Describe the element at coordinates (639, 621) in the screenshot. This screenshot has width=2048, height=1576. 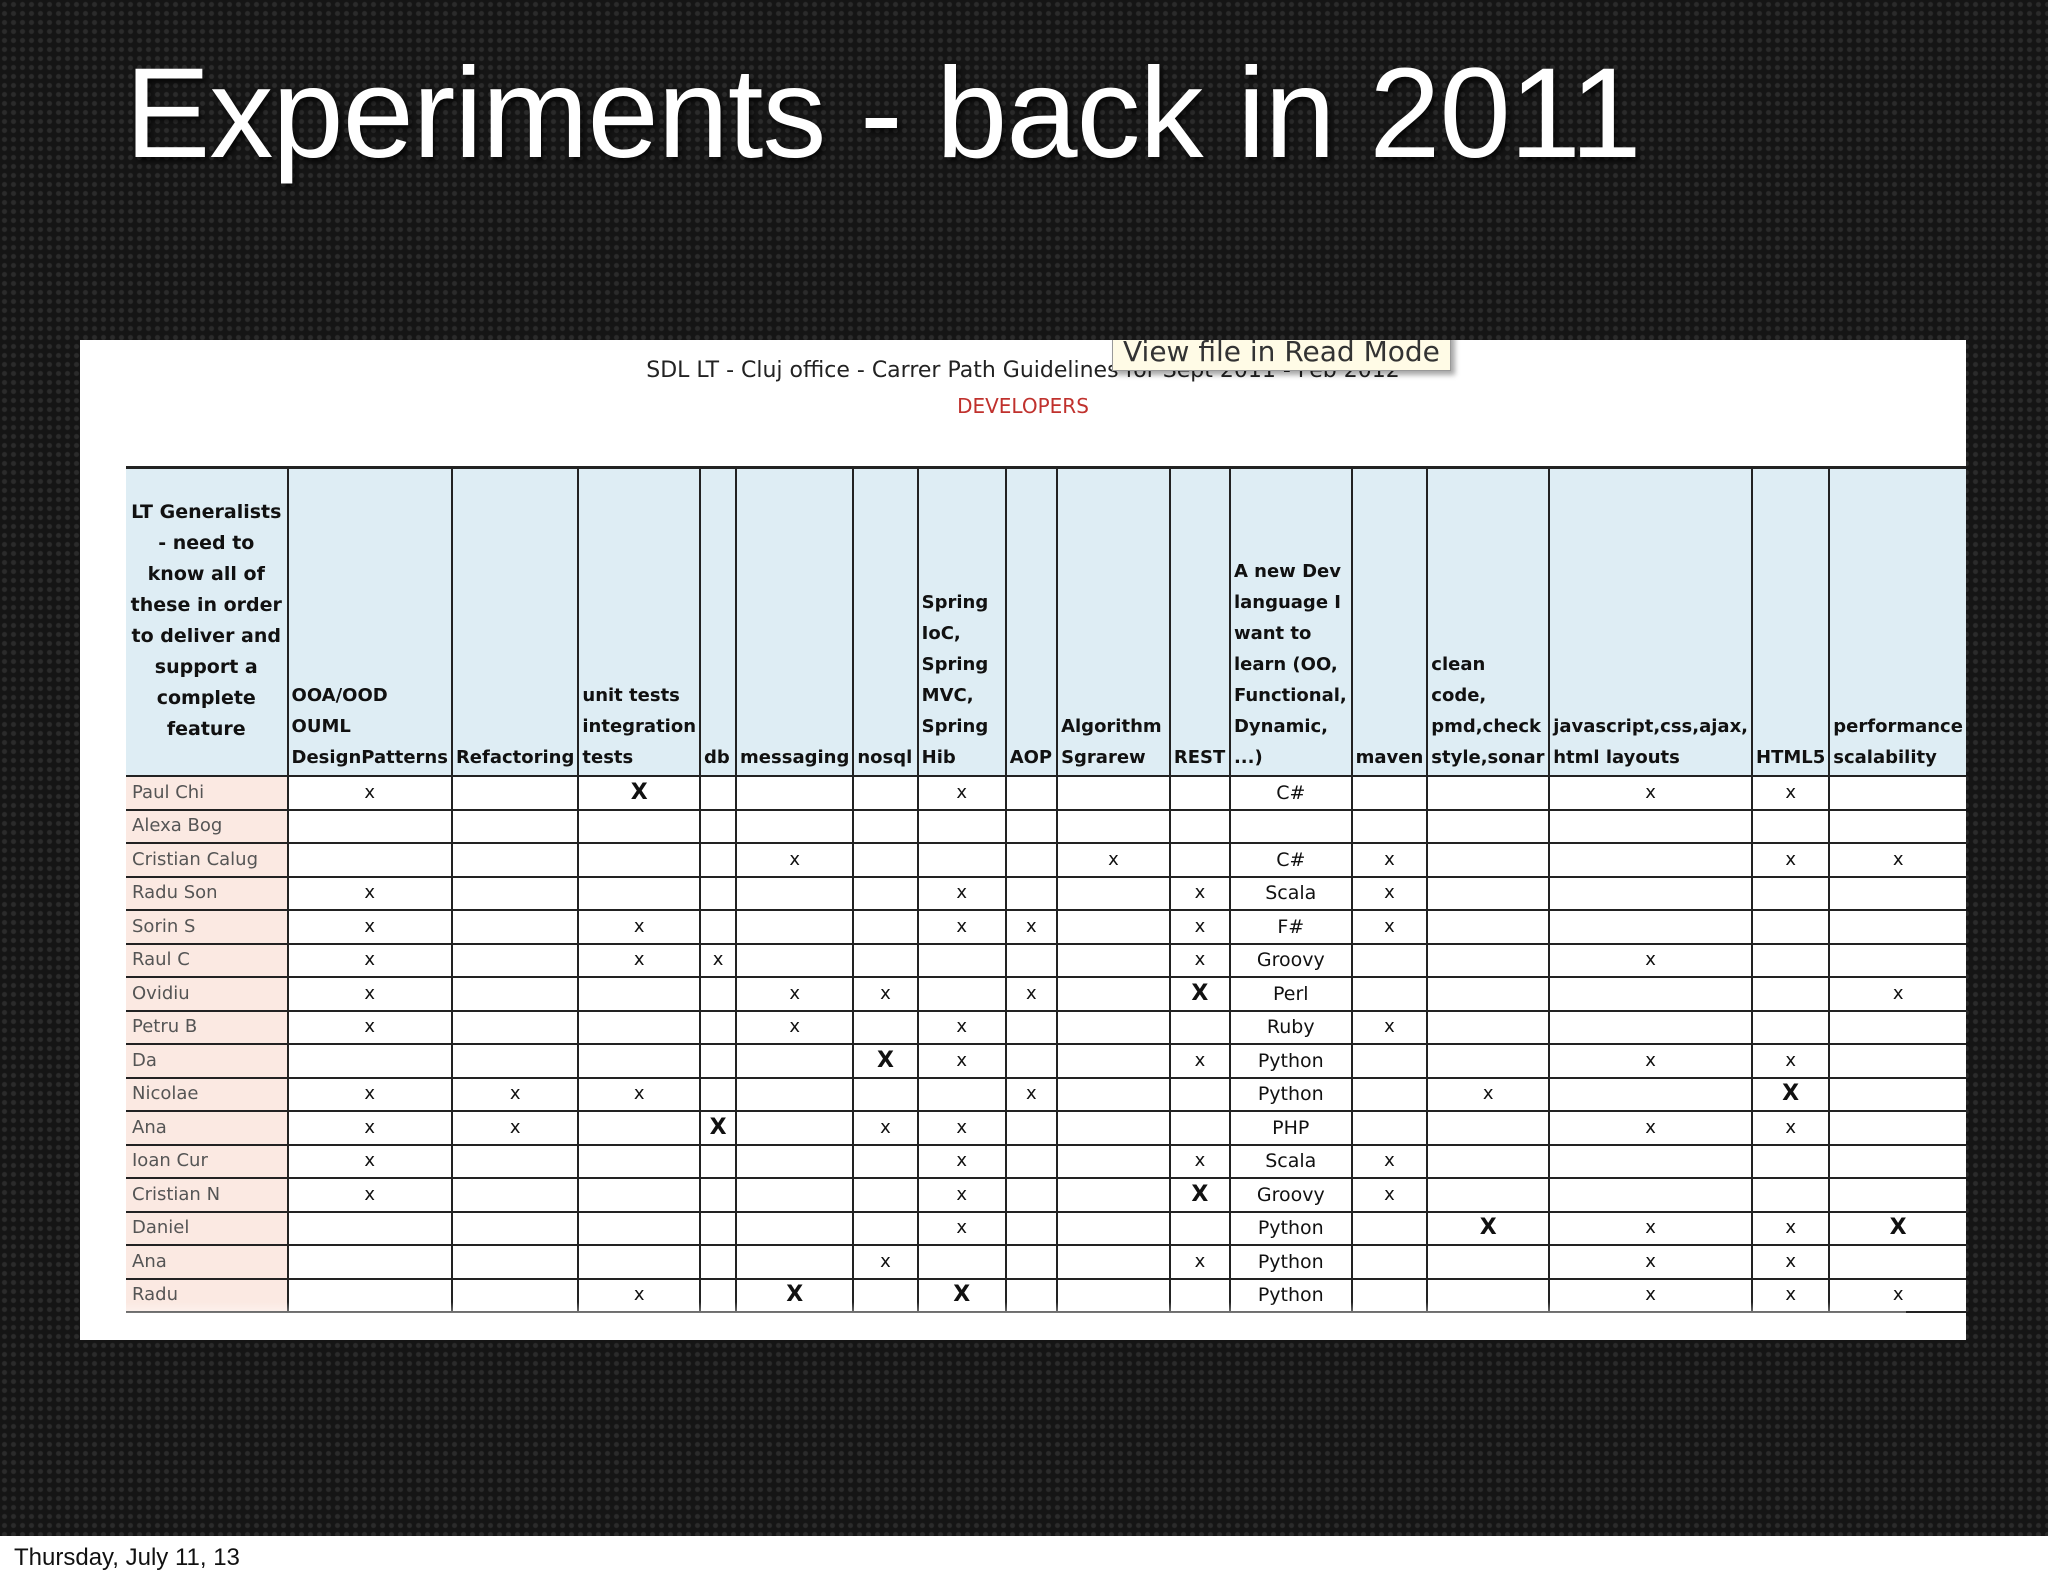
I see `column-header: unit tests integration tests` at that location.